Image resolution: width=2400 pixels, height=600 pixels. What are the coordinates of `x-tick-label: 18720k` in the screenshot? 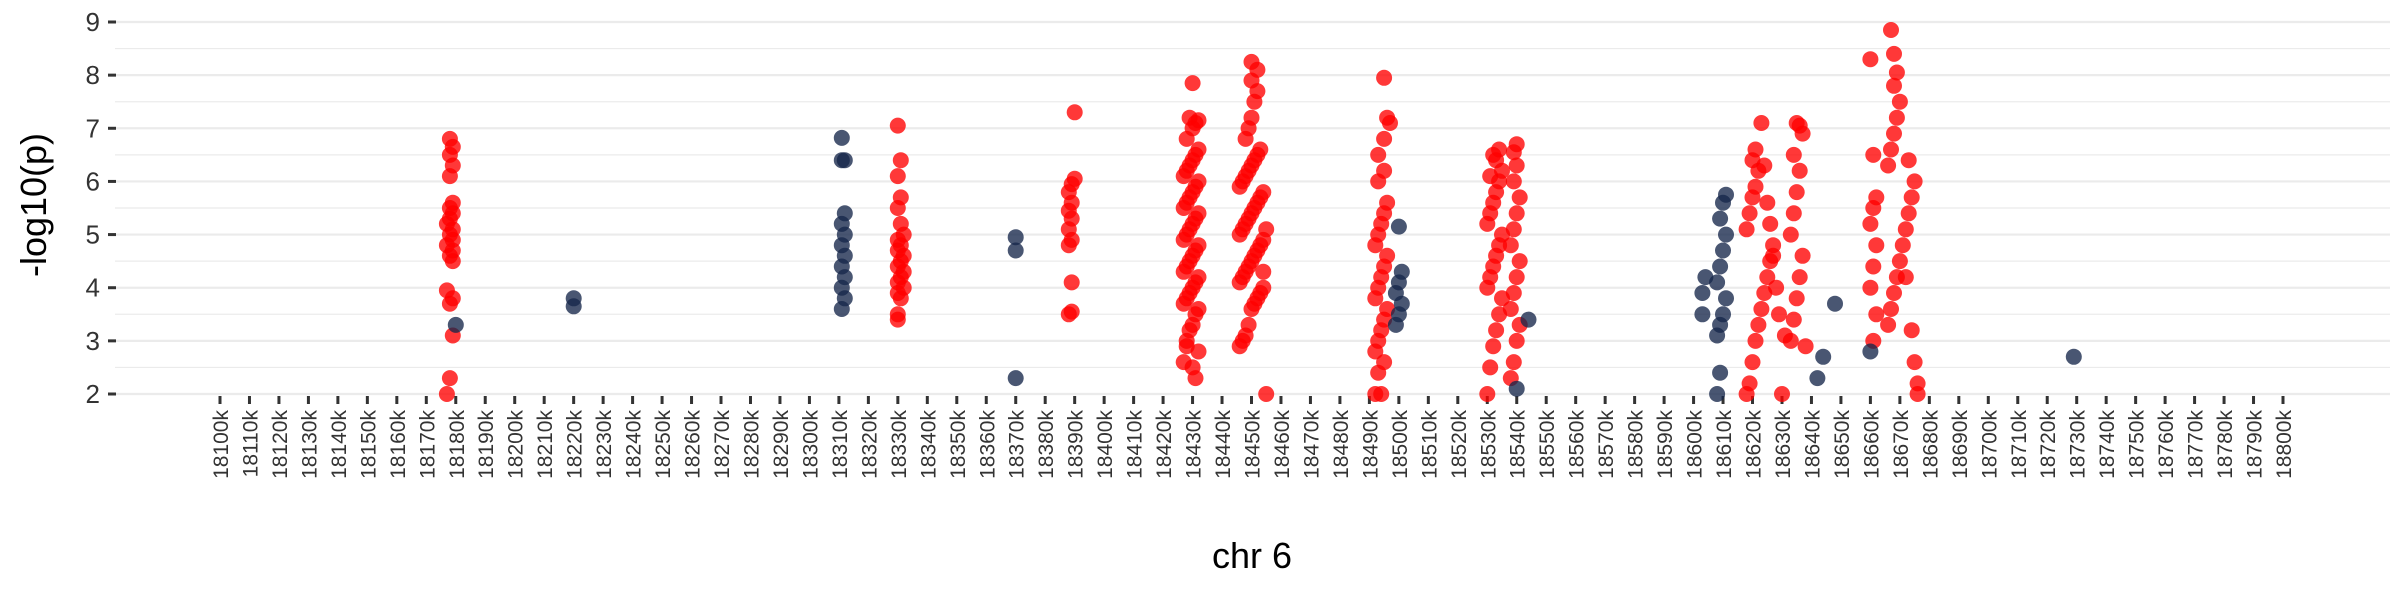 It's located at (2048, 444).